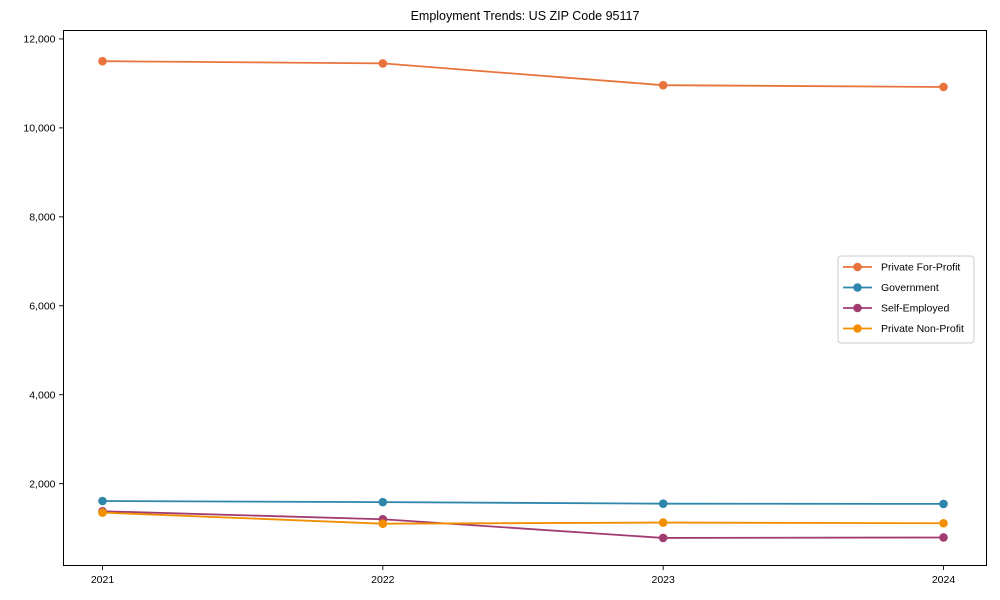  What do you see at coordinates (42, 306) in the screenshot?
I see `y-tick-label: 6,000` at bounding box center [42, 306].